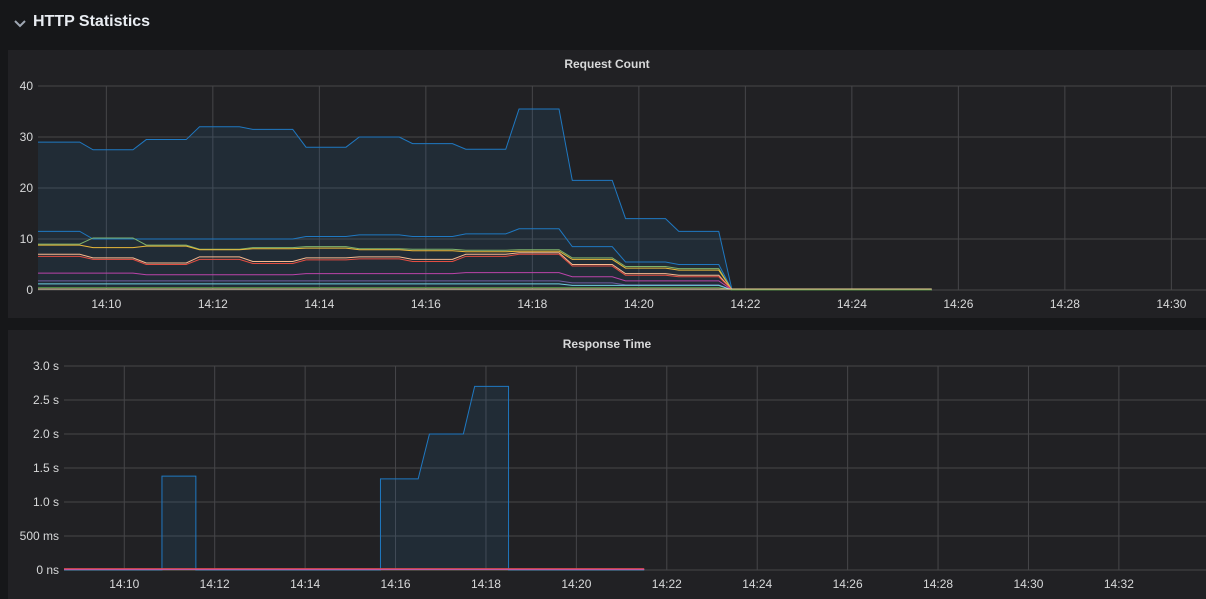  I want to click on row-header: HTTP Statistics, so click(603, 23).